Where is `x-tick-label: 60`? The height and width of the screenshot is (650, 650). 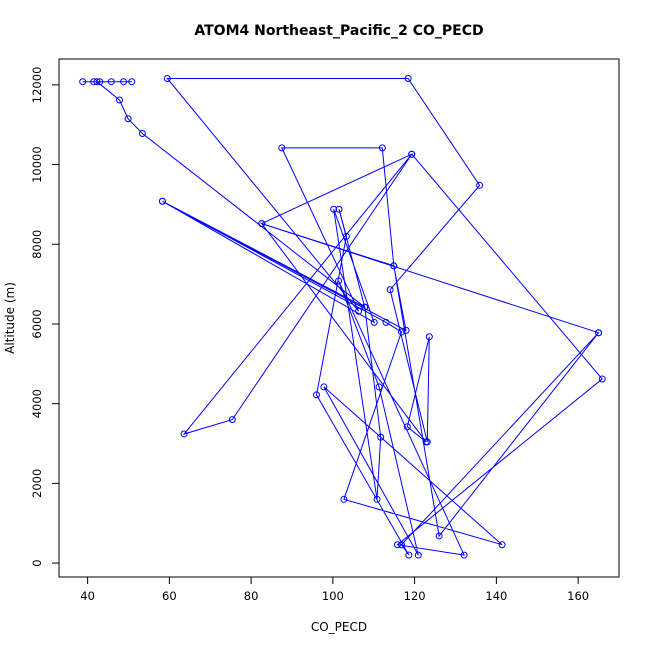
x-tick-label: 60 is located at coordinates (169, 596).